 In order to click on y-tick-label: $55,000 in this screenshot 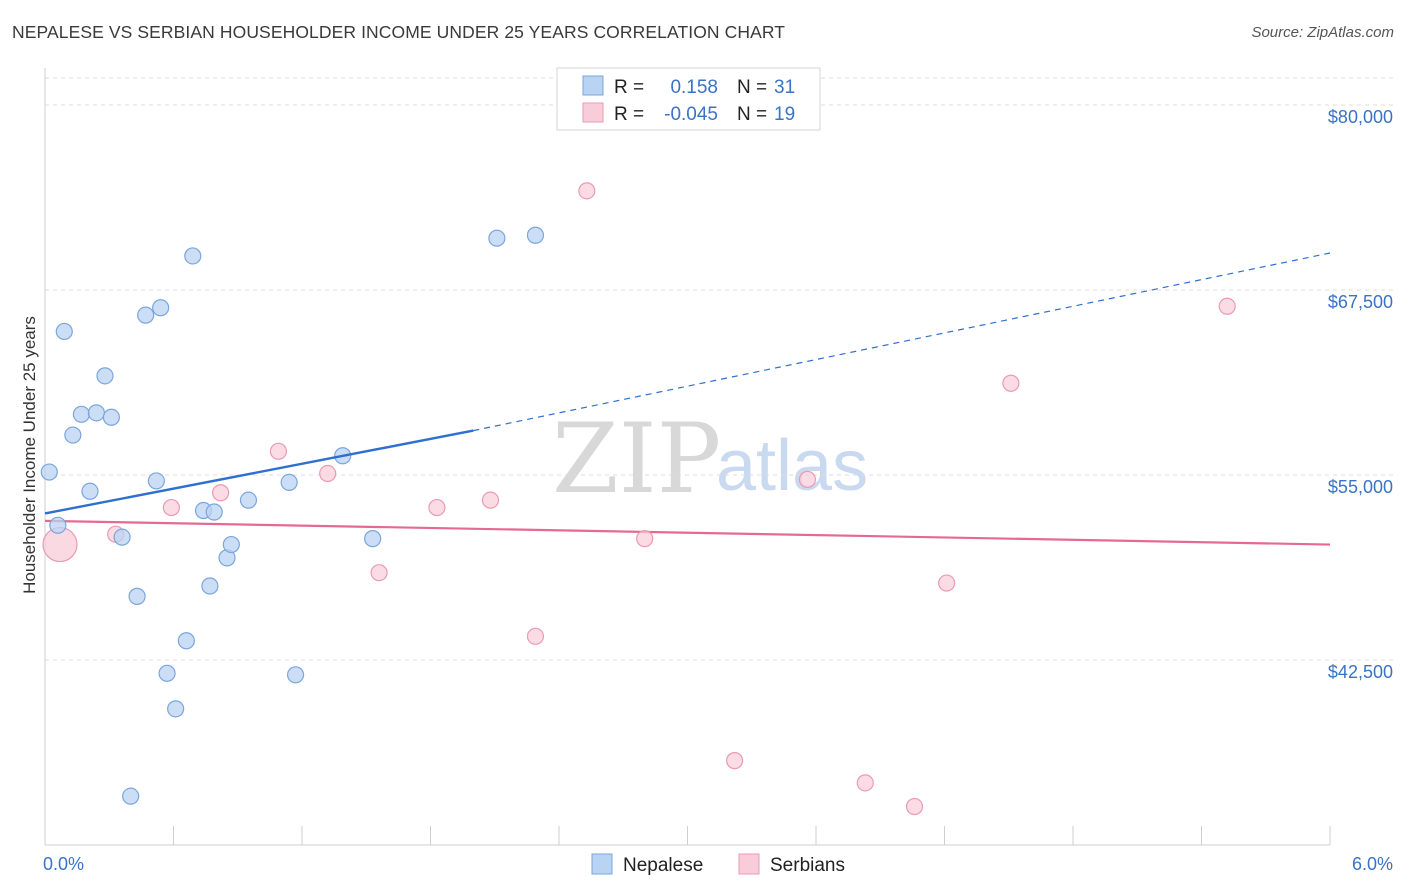, I will do `click(1360, 487)`.